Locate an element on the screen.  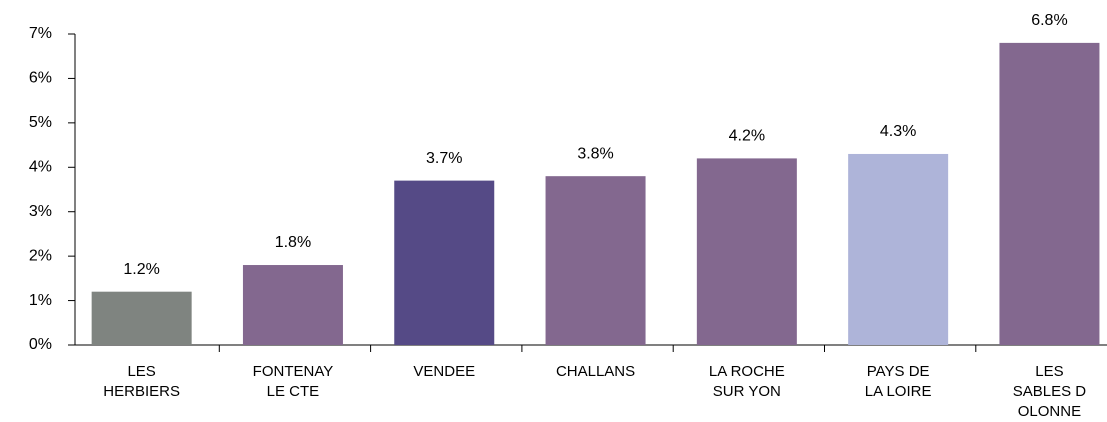
x-tick-label: LA ROCHE SUR YON is located at coordinates (746, 381).